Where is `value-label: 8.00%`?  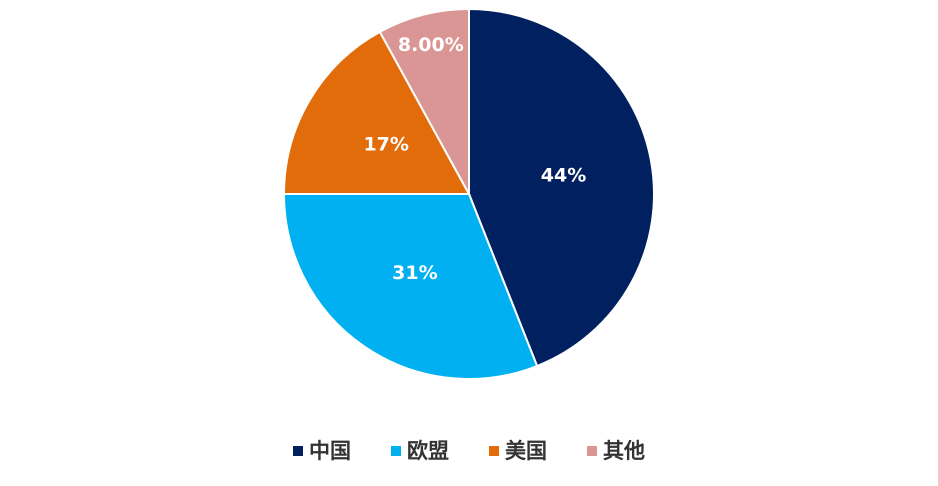 value-label: 8.00% is located at coordinates (431, 45).